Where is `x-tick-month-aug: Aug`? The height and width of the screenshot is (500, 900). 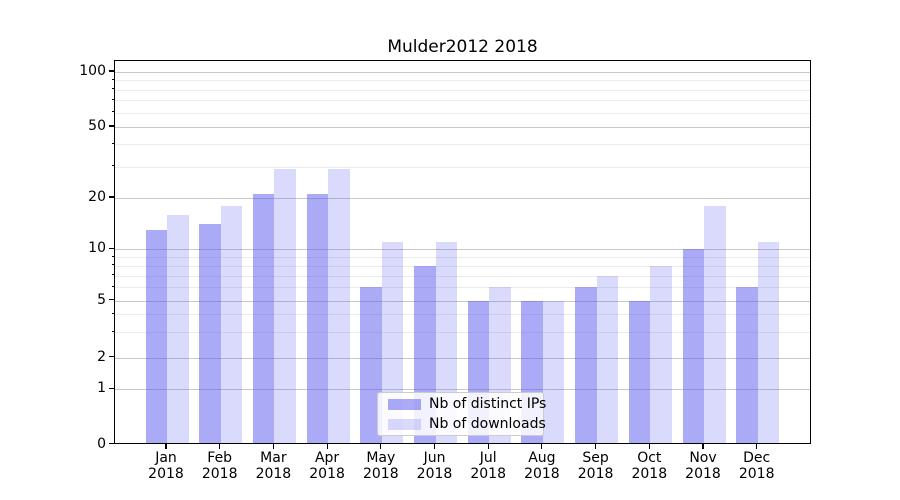
x-tick-month-aug: Aug is located at coordinates (542, 458).